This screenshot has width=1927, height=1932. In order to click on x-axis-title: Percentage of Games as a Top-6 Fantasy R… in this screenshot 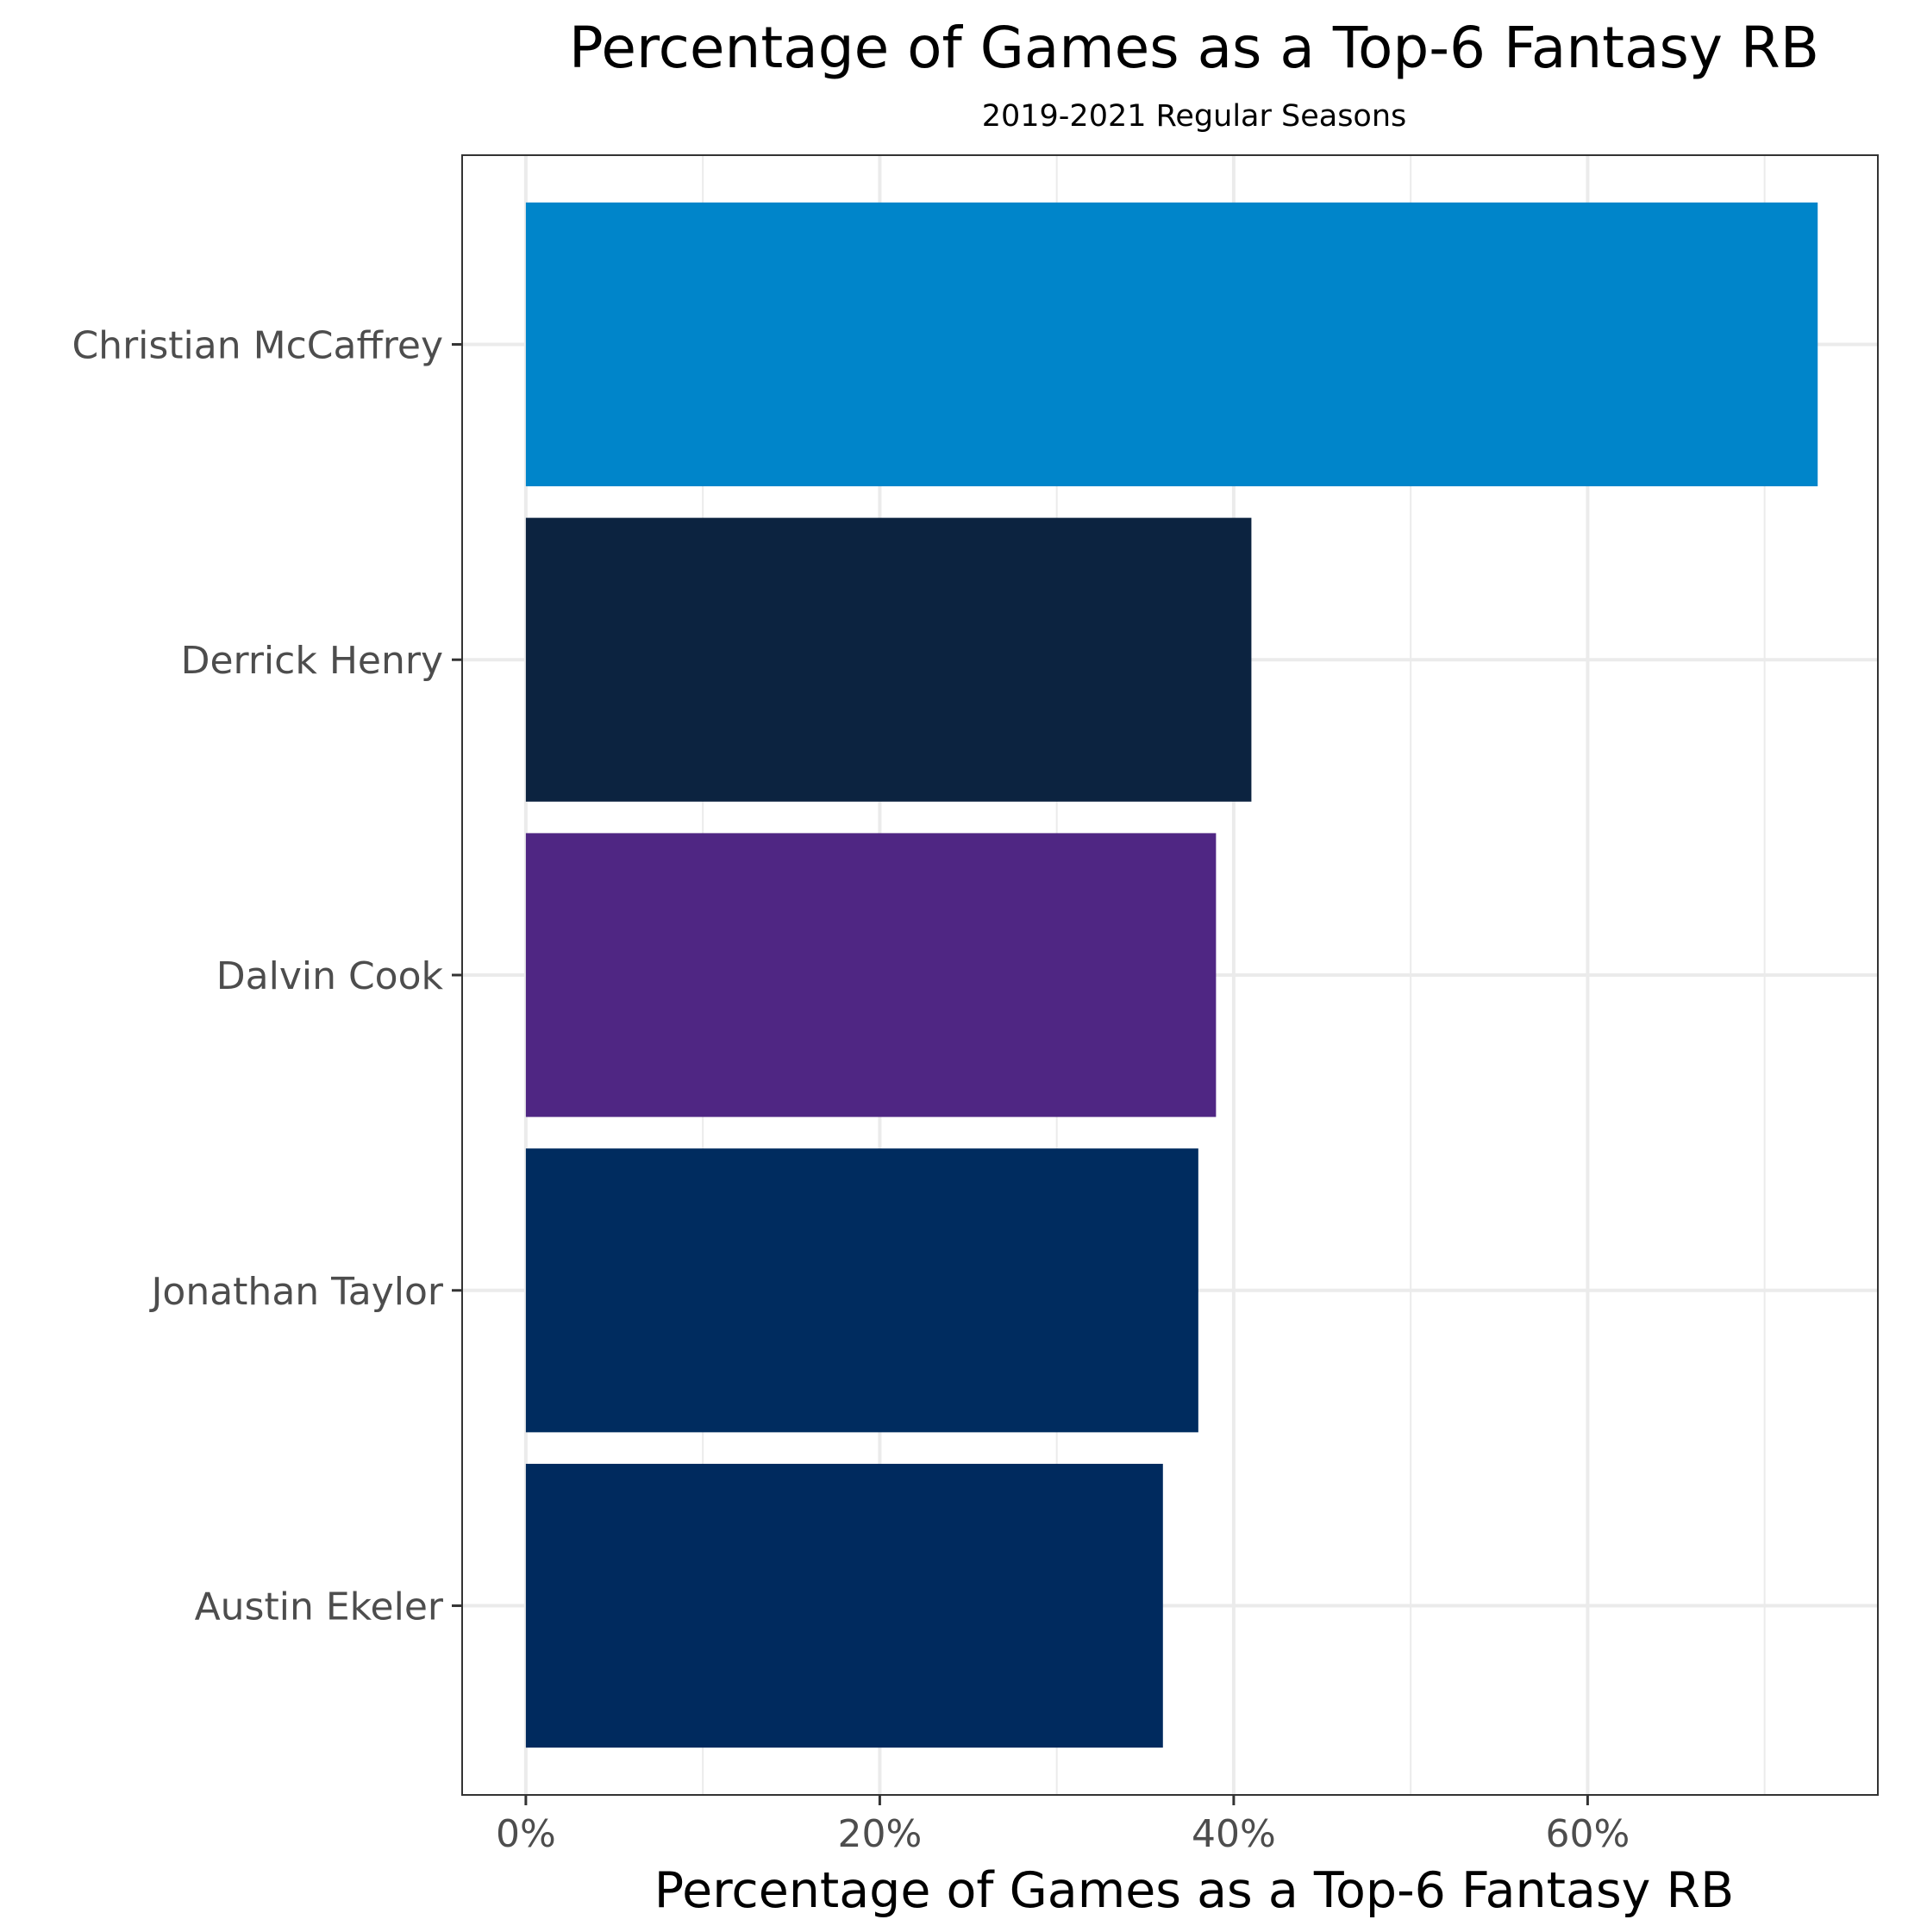, I will do `click(1194, 1890)`.